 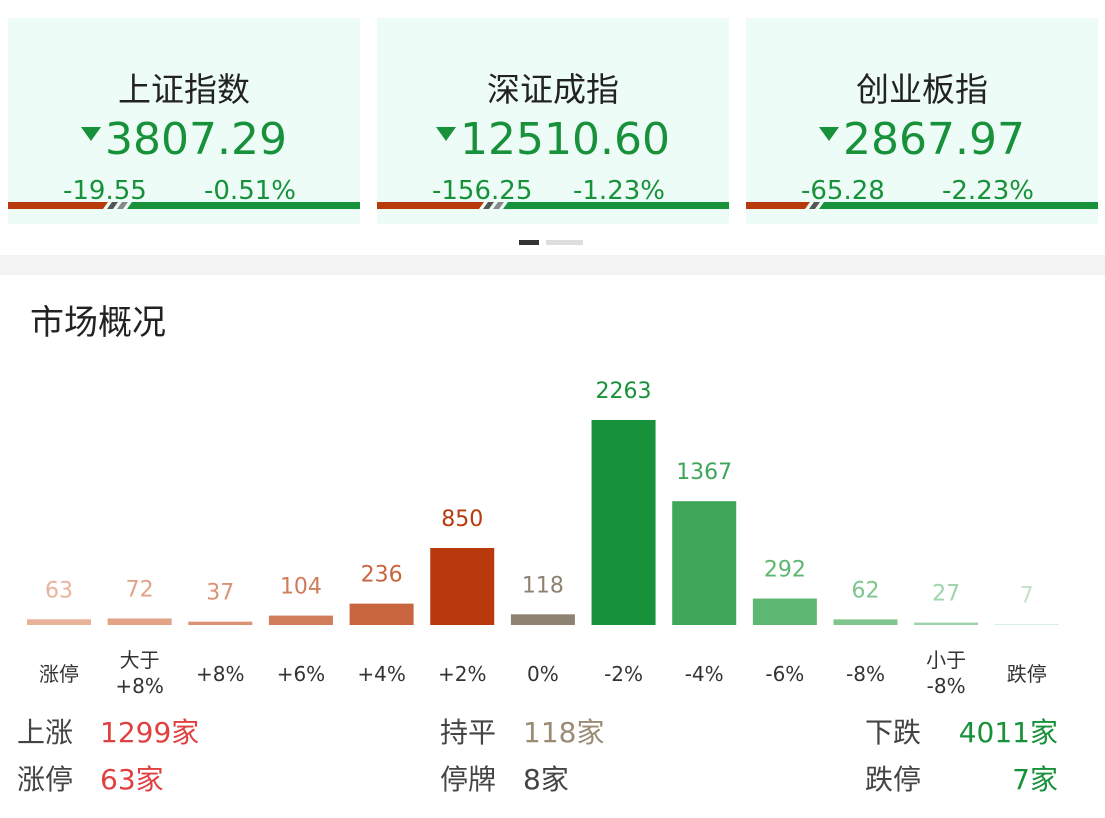 I want to click on index-name: 上证指数, so click(x=184, y=89).